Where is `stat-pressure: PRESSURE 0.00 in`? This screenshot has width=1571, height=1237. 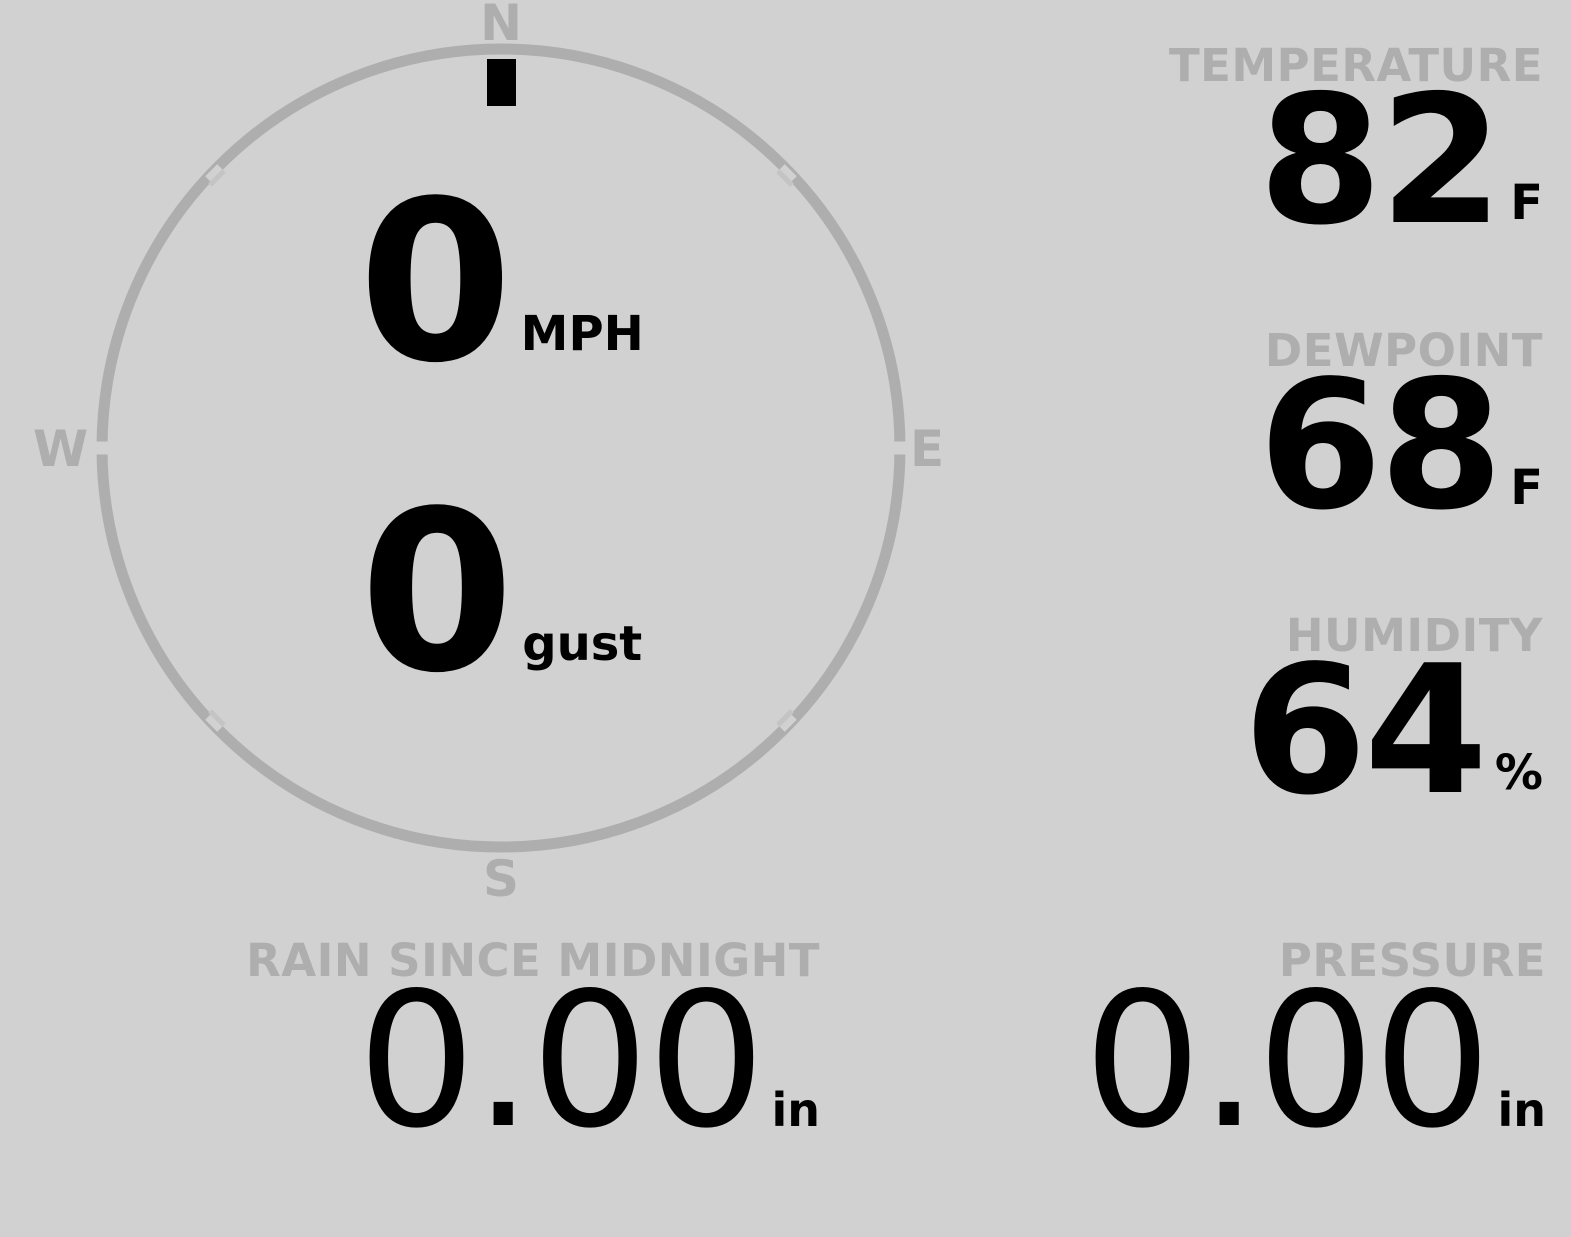 stat-pressure: PRESSURE 0.00 in is located at coordinates (1203, 1052).